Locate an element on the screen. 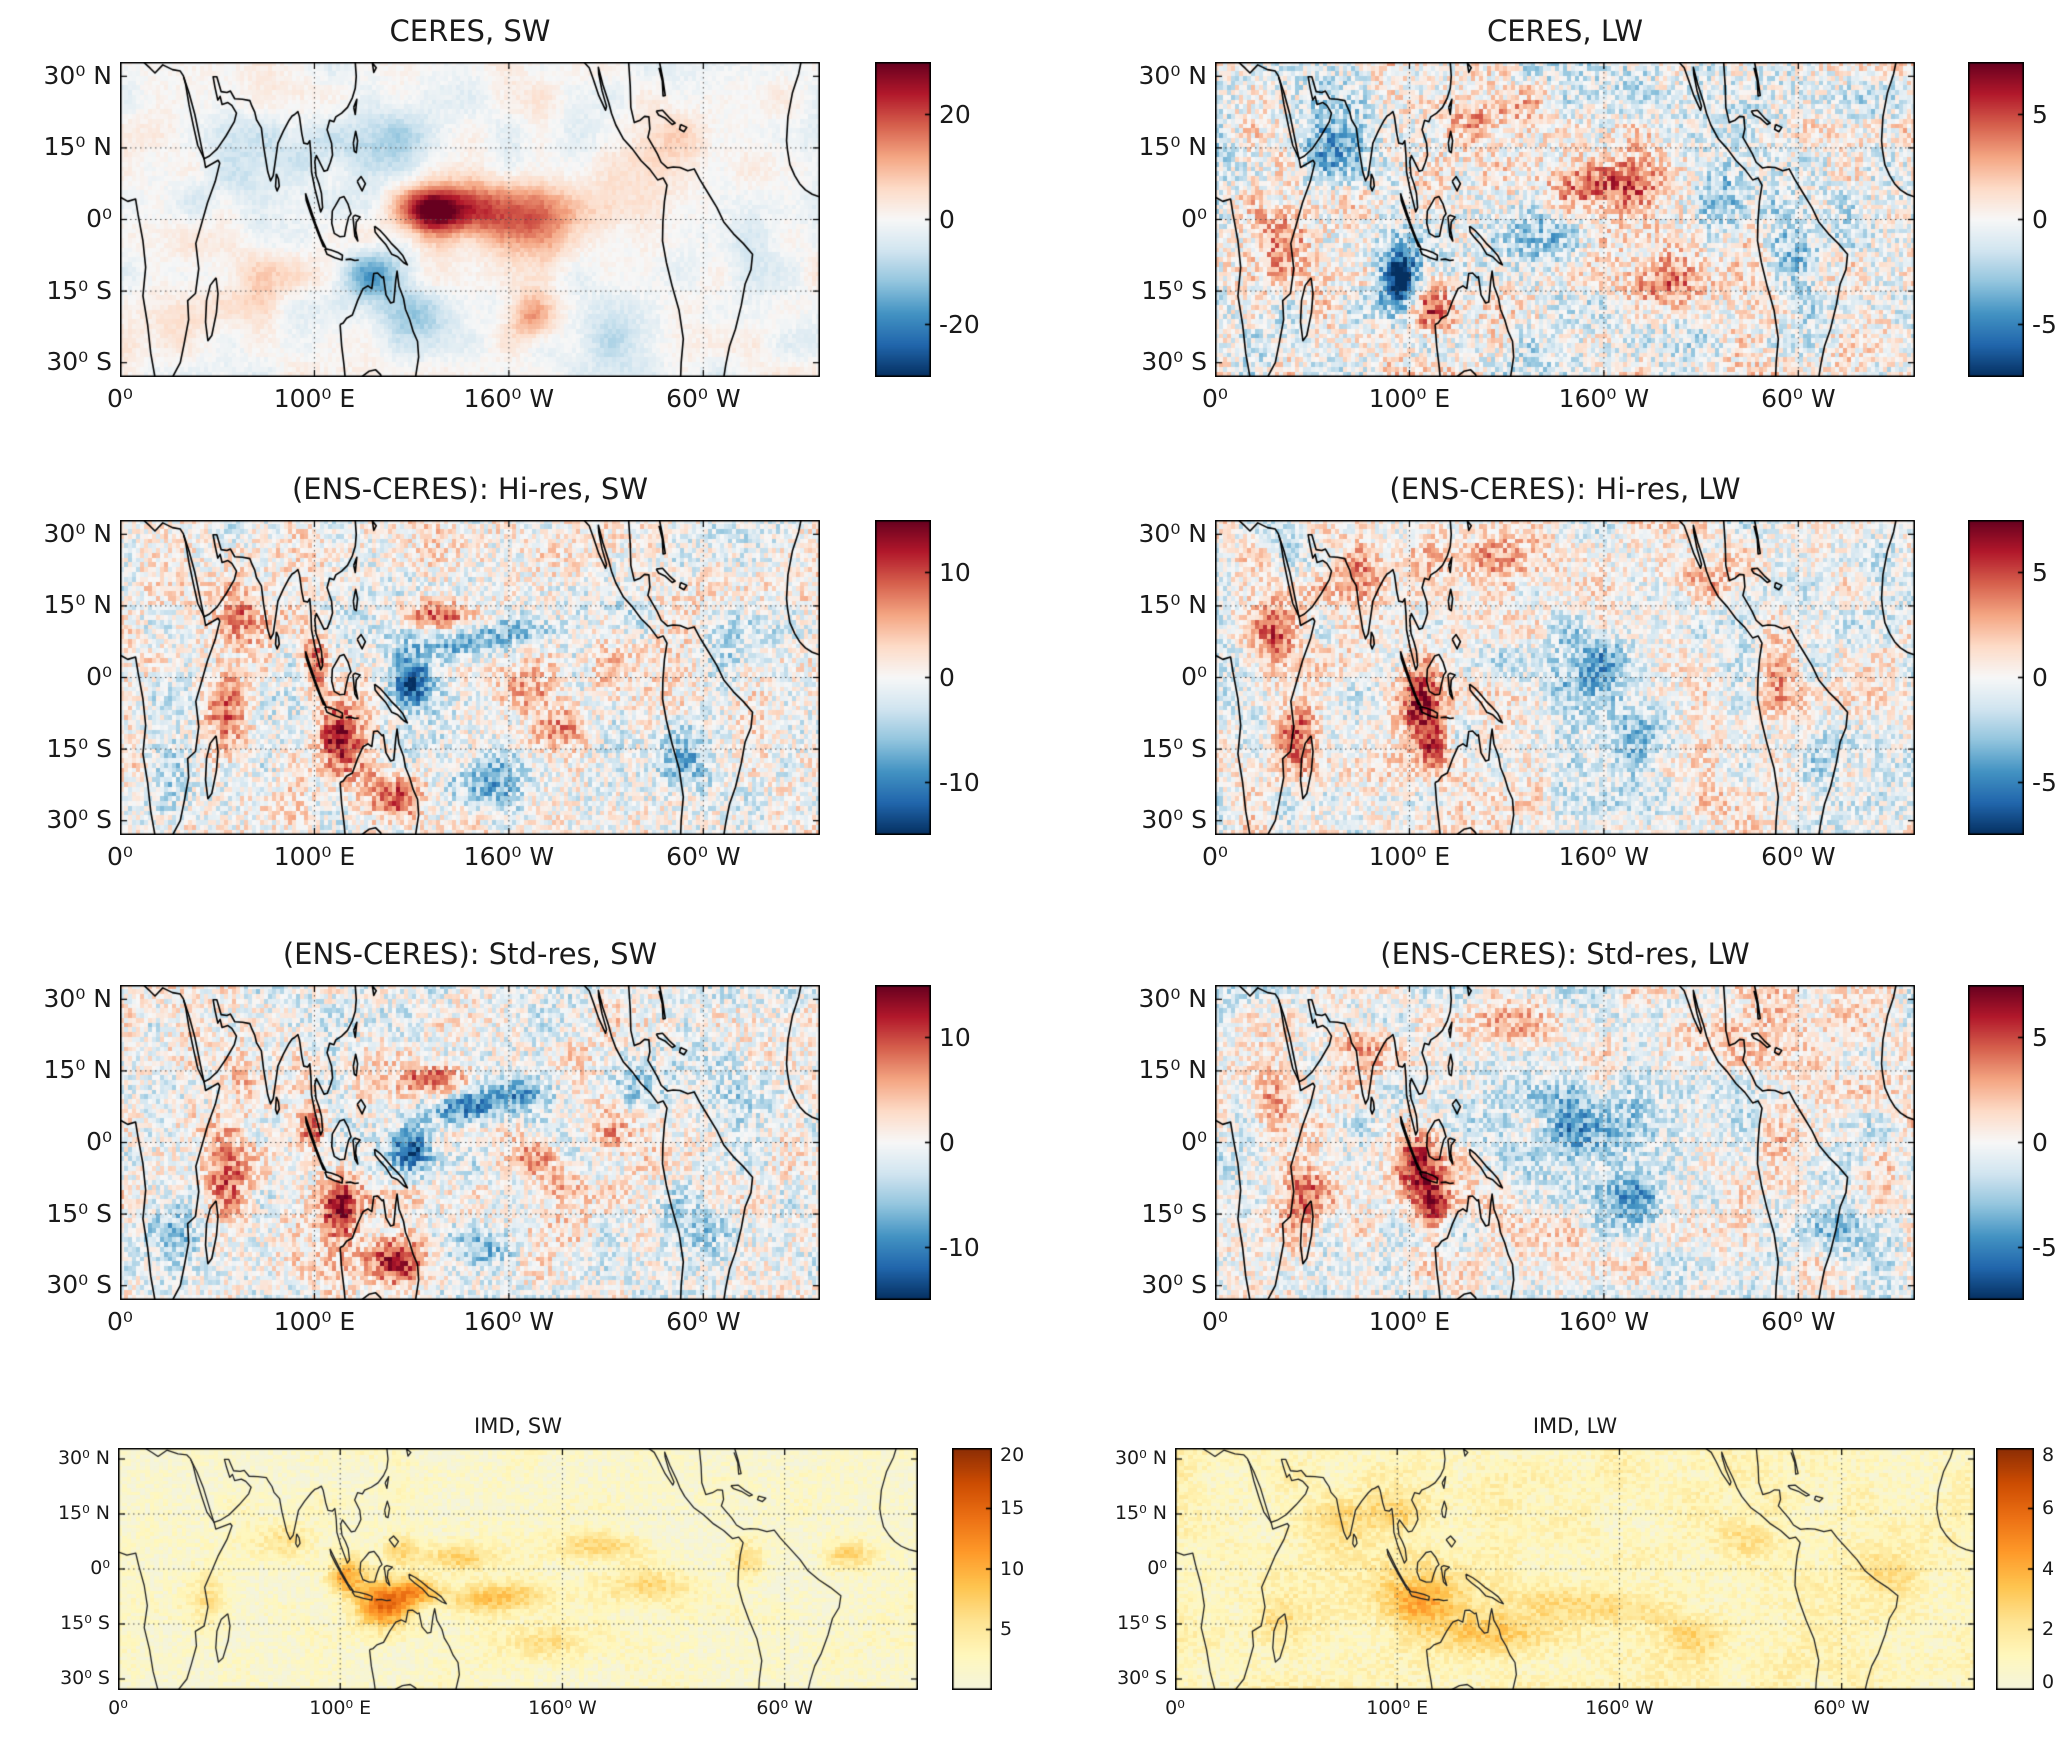  panel-title-ens-stdres-sw: (ENS-CERES): Std-res, SW is located at coordinates (470, 954).